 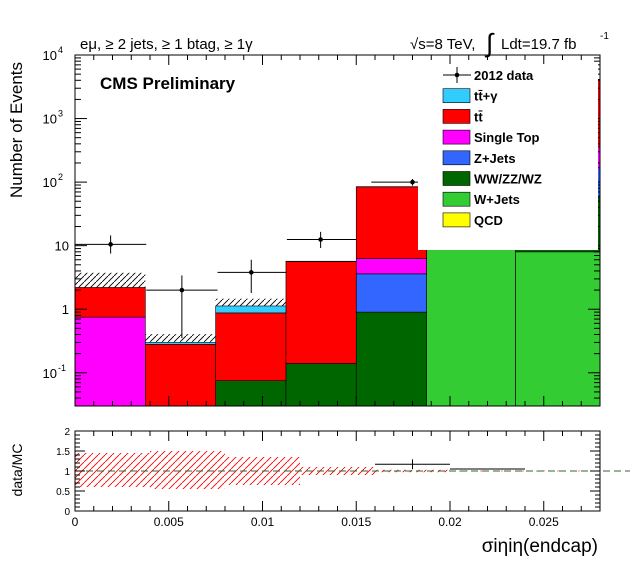 I want to click on ratio-points, so click(x=450, y=464).